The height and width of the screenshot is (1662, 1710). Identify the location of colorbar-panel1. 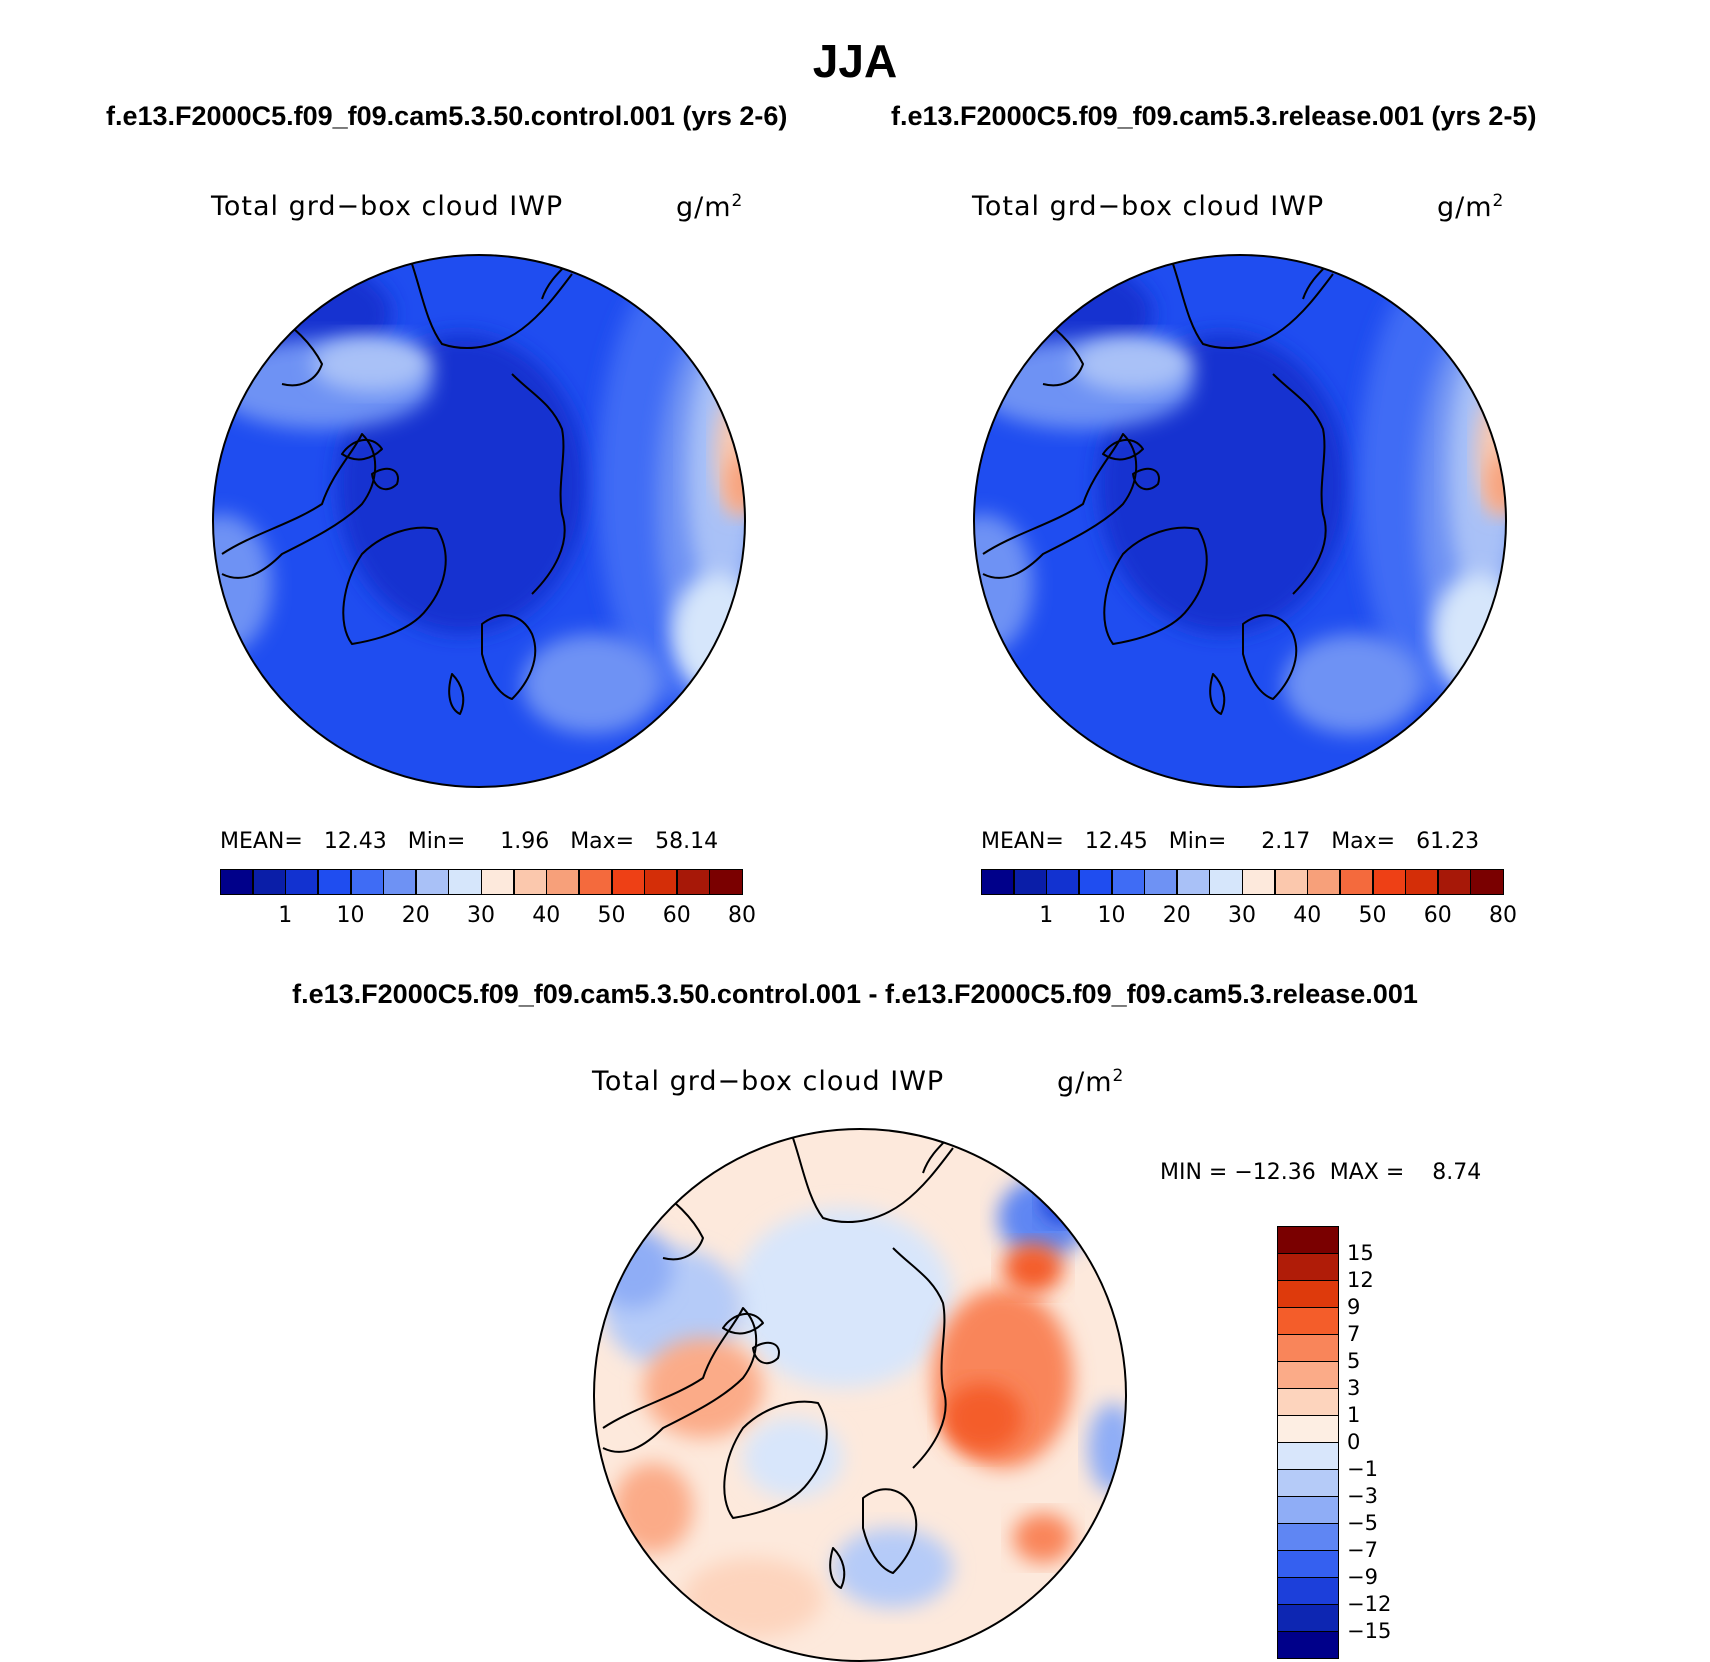
(481, 882).